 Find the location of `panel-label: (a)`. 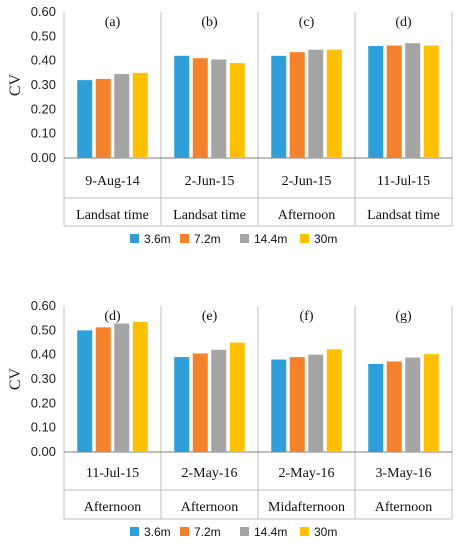

panel-label: (a) is located at coordinates (113, 22).